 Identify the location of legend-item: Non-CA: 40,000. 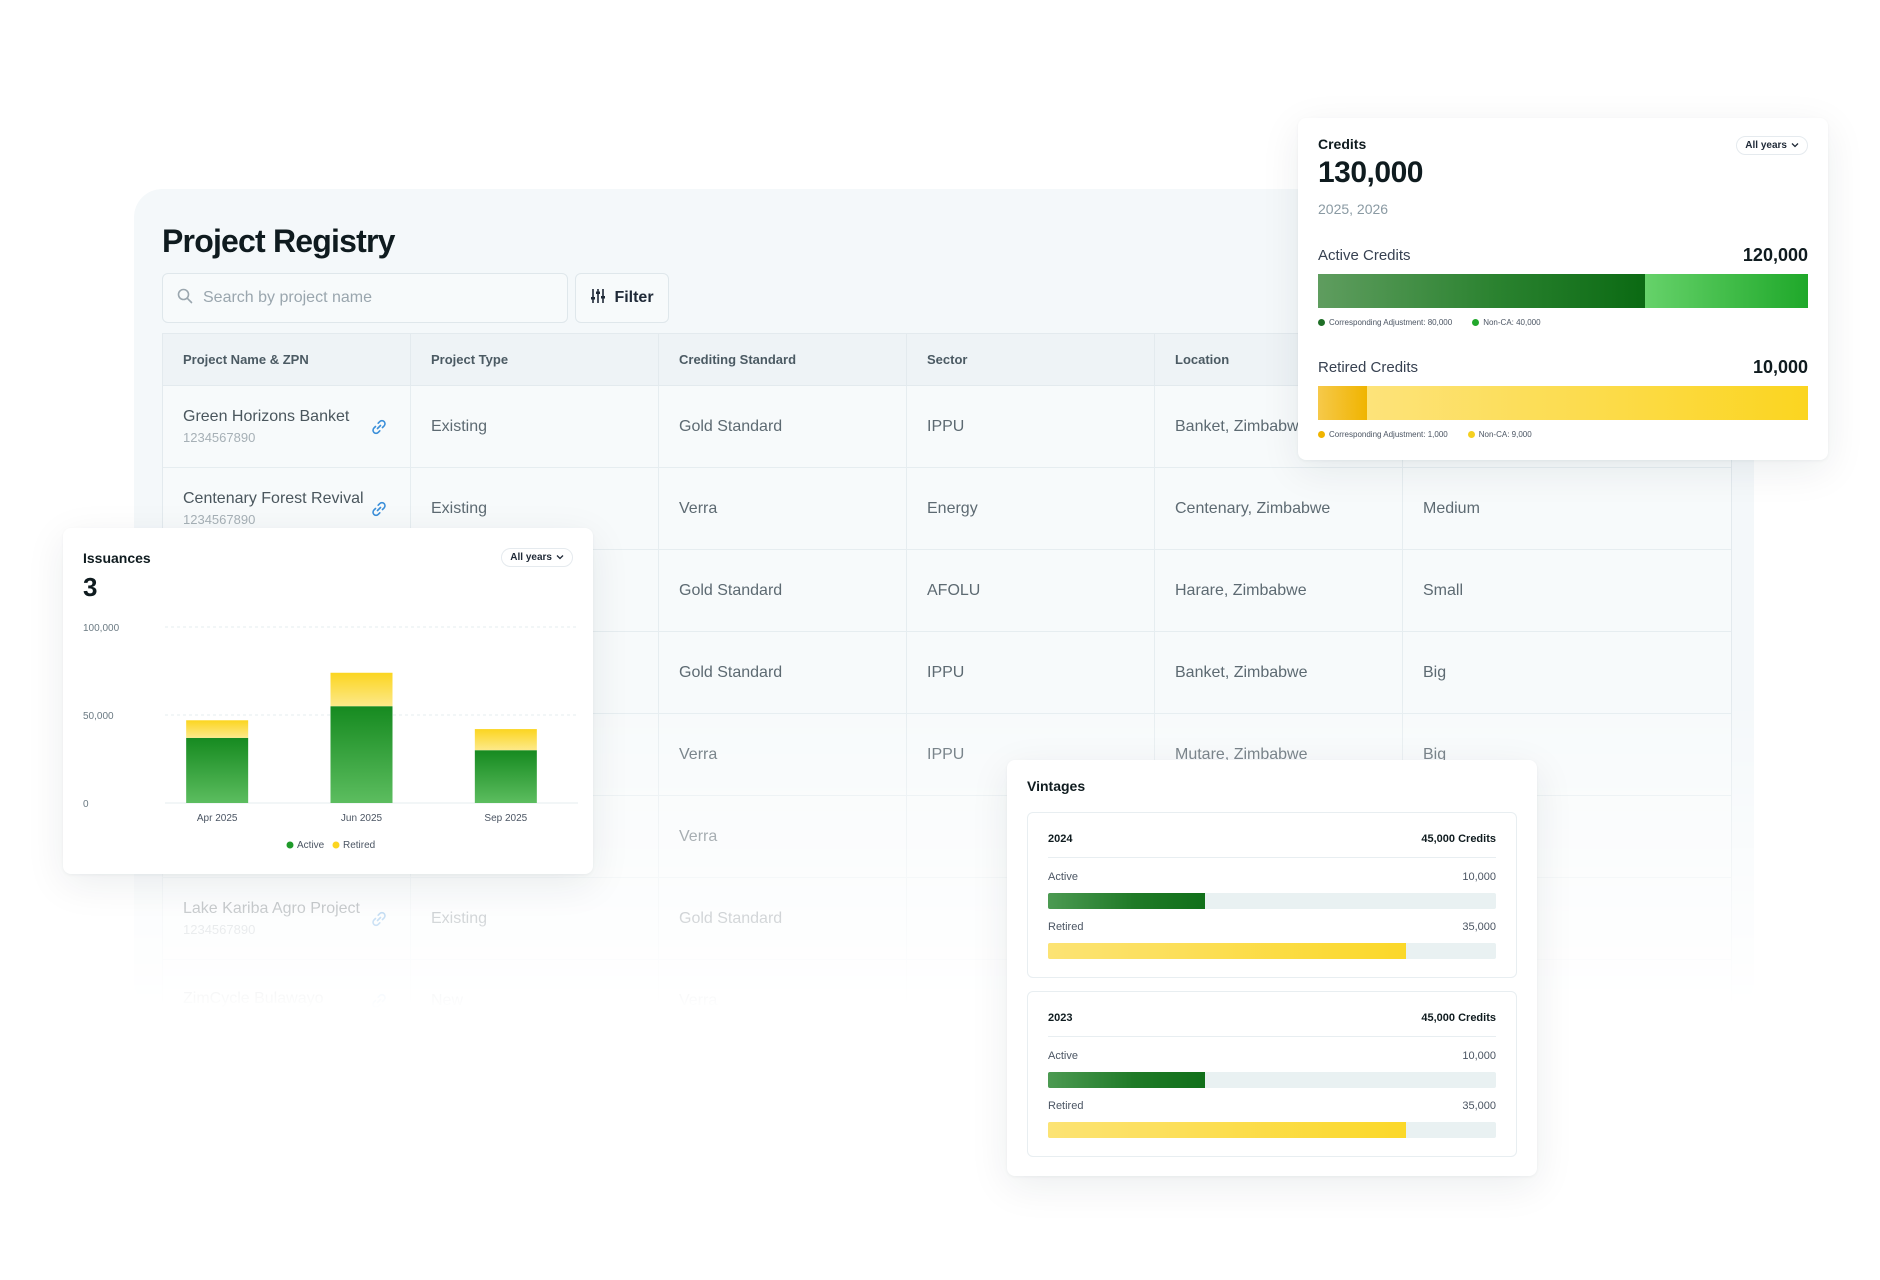
(1506, 322).